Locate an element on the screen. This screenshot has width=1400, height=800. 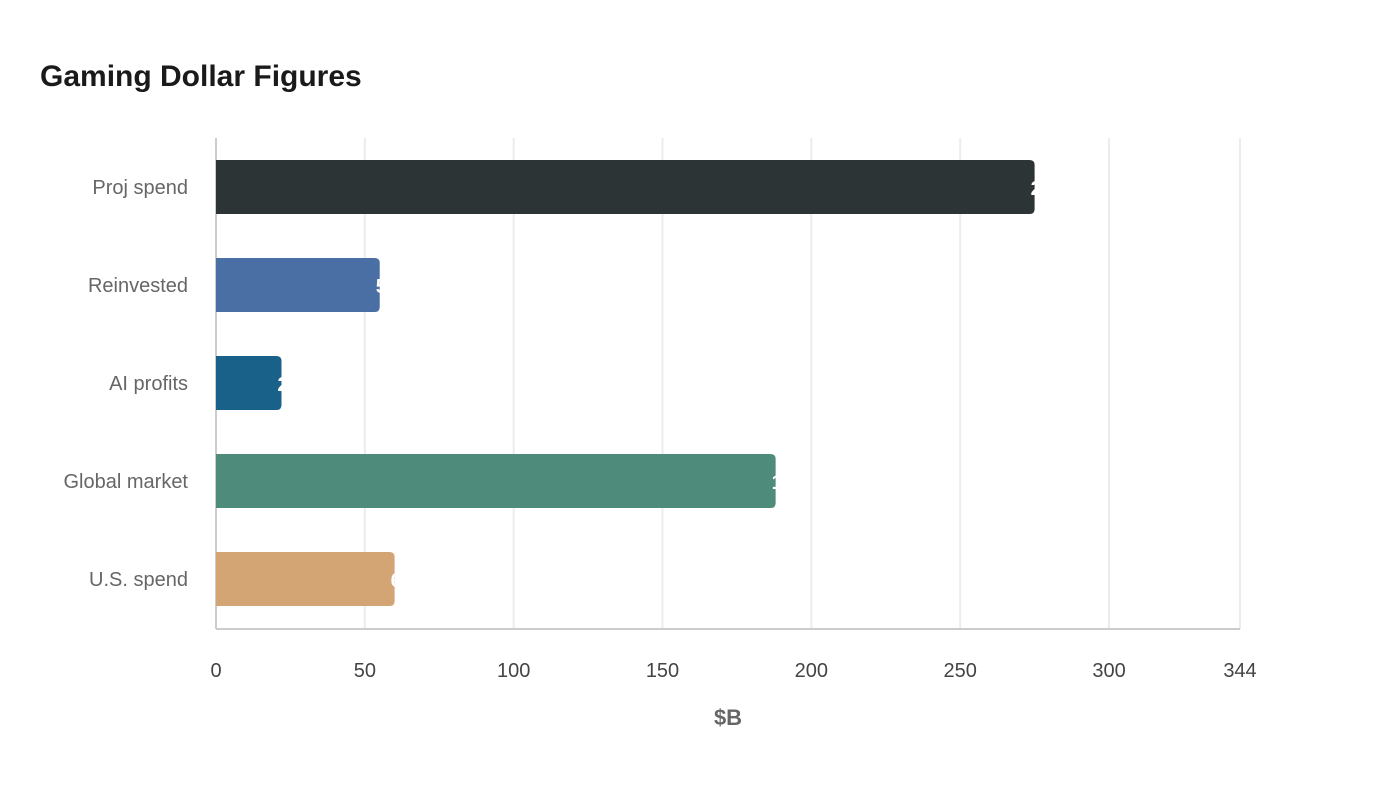
bar-reinvested is located at coordinates (298, 285).